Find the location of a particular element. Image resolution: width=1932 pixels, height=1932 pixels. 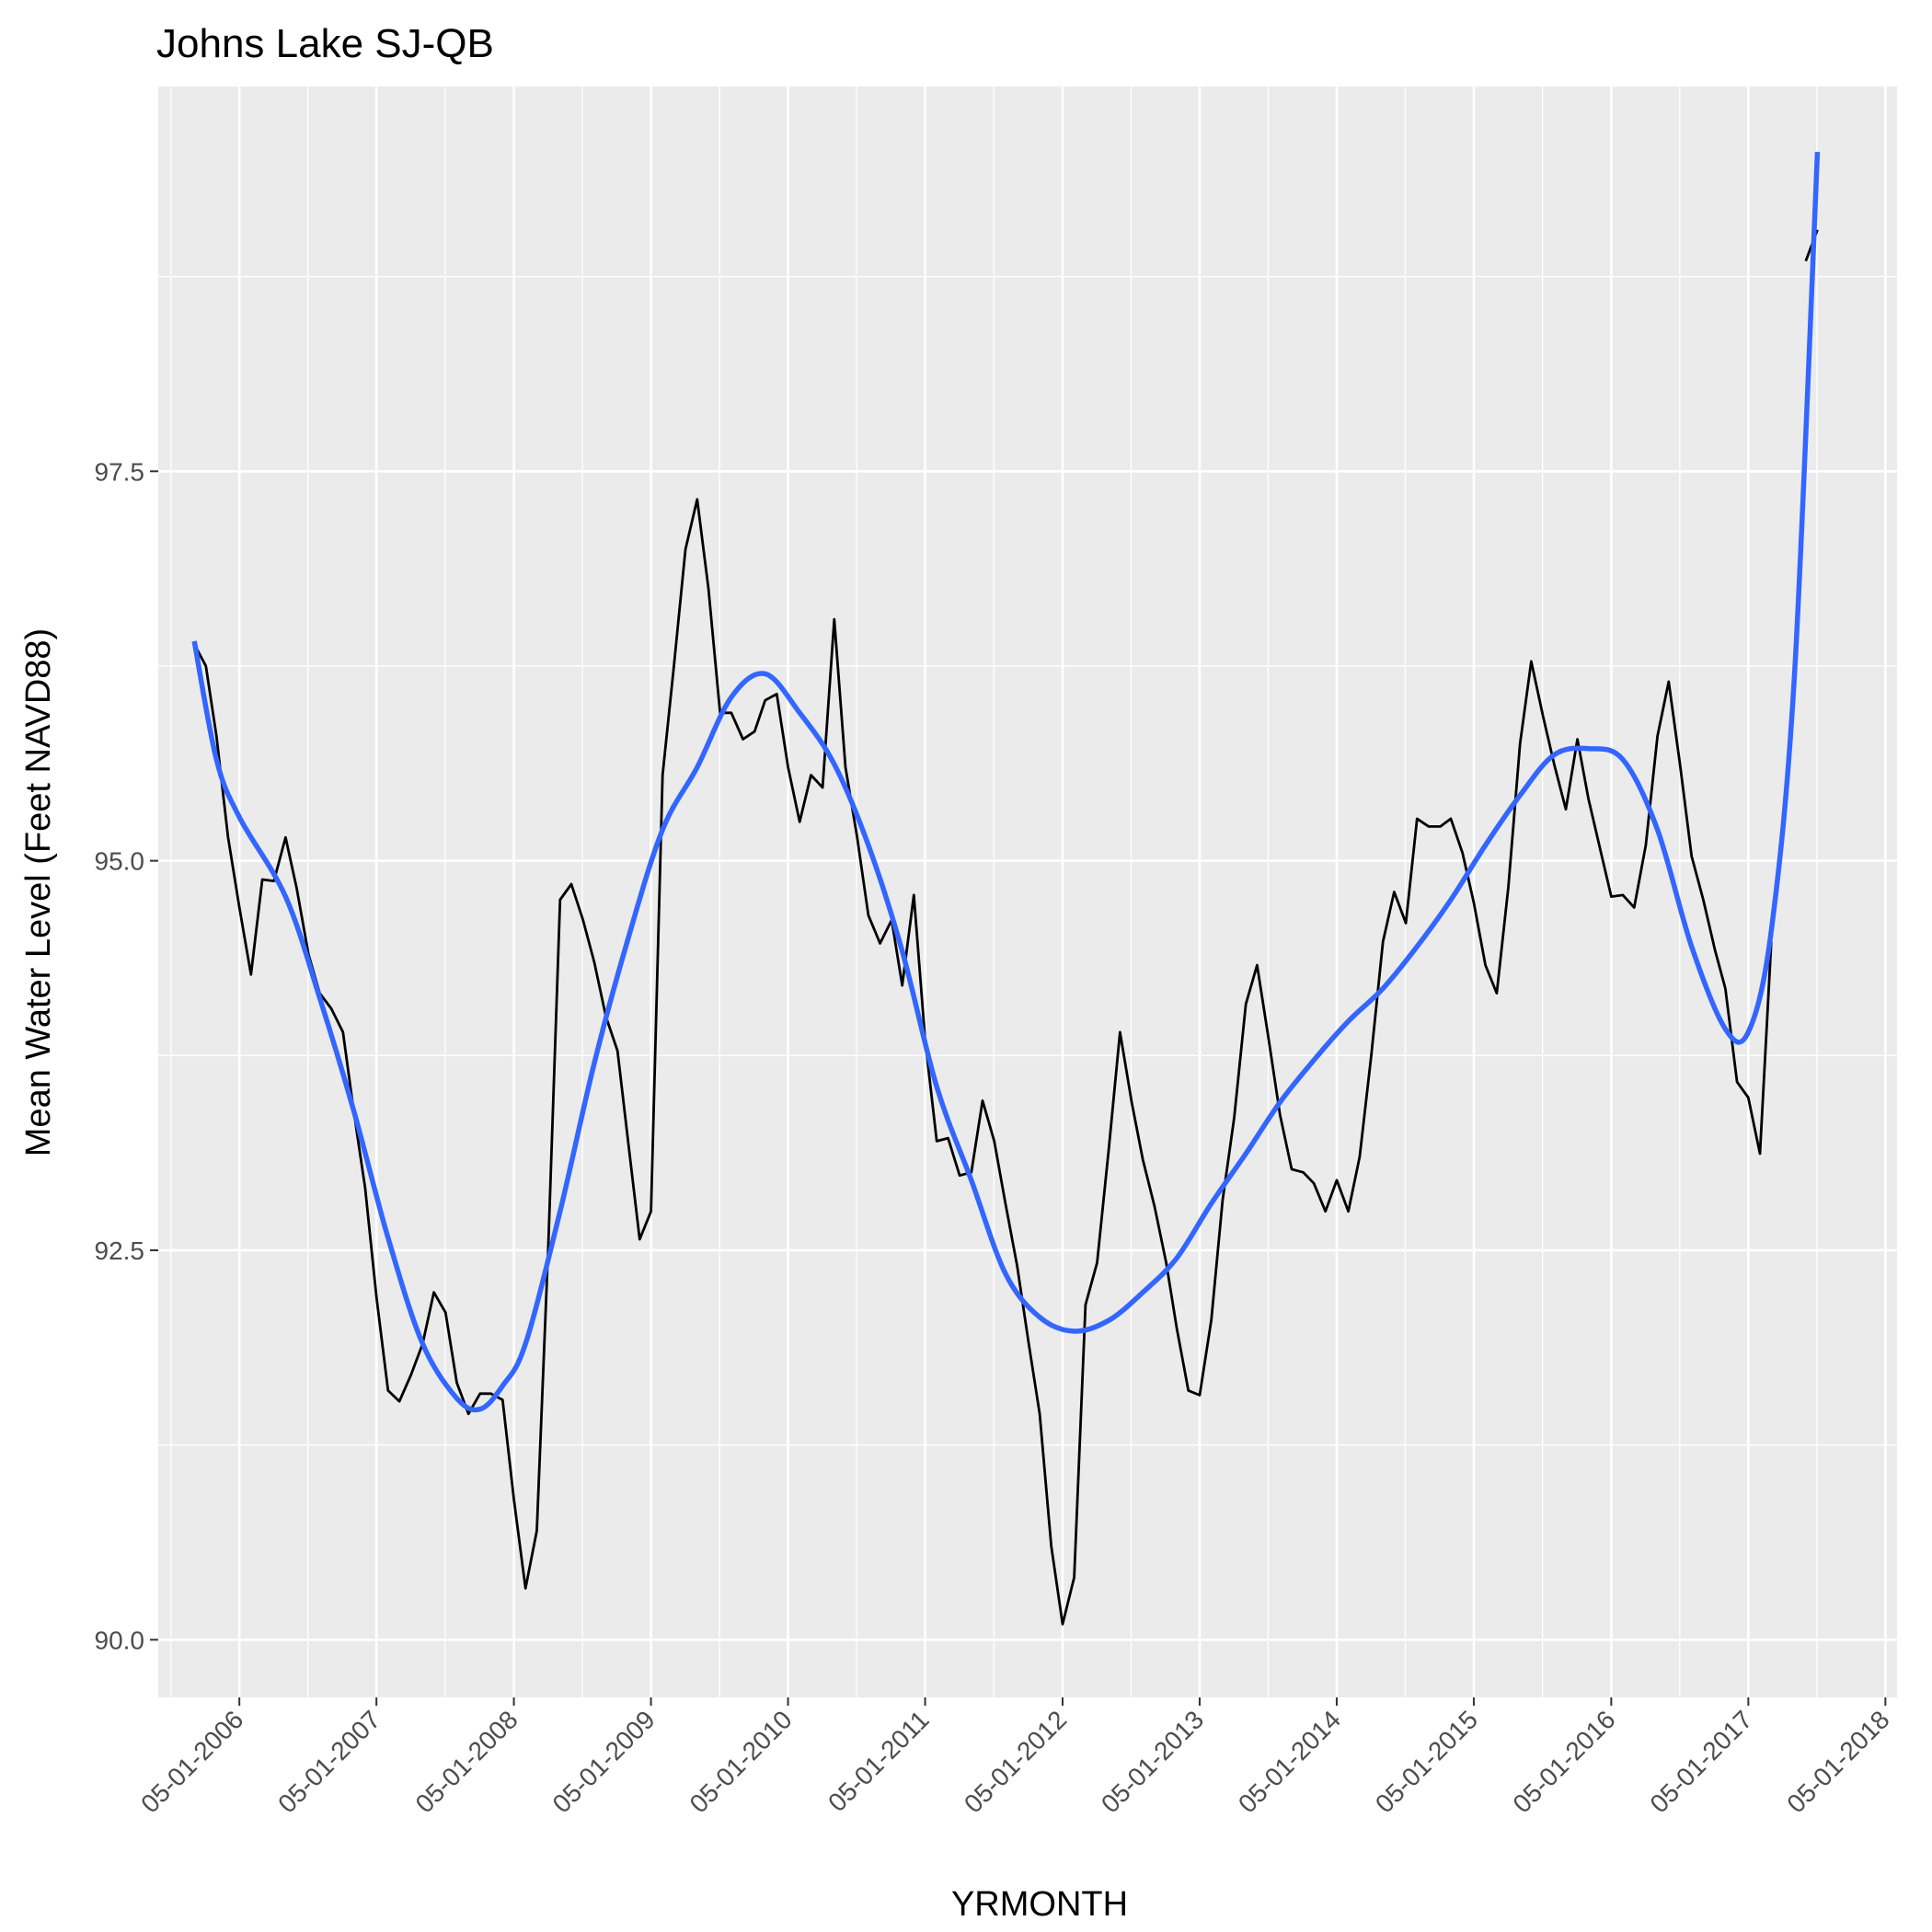

y-tick-label: 90.0 is located at coordinates (120, 1640).